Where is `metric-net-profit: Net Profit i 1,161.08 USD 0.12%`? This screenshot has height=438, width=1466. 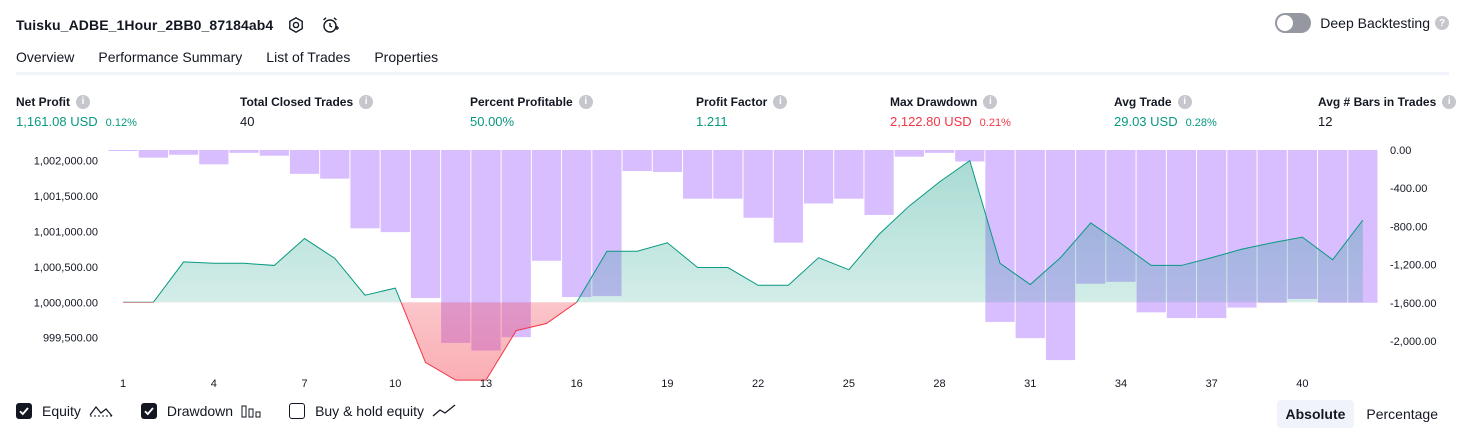
metric-net-profit: Net Profit i 1,161.08 USD 0.12% is located at coordinates (76, 111).